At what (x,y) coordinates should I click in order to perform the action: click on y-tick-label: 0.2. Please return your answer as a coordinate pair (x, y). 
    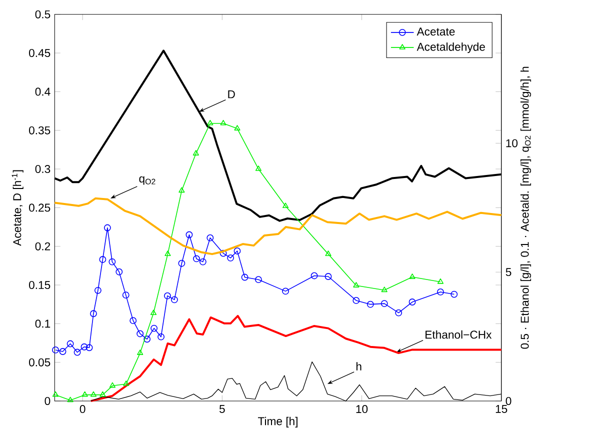
    Looking at the image, I should click on (42, 246).